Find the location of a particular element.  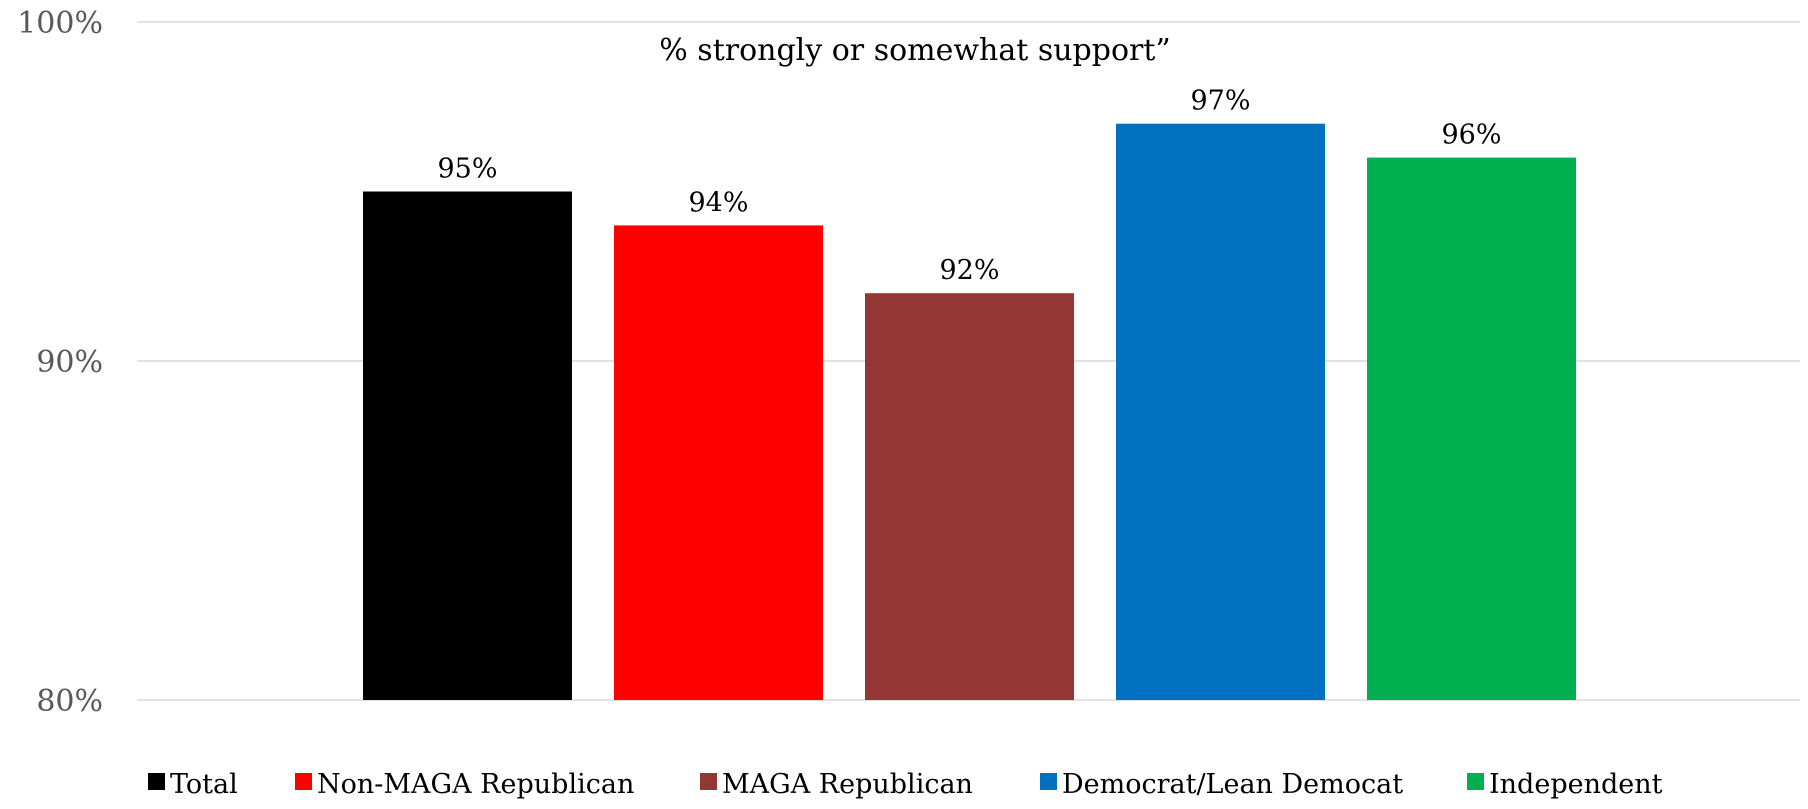

y-axis-tick-labels: 80% 90% 100% is located at coordinates (60, 362).